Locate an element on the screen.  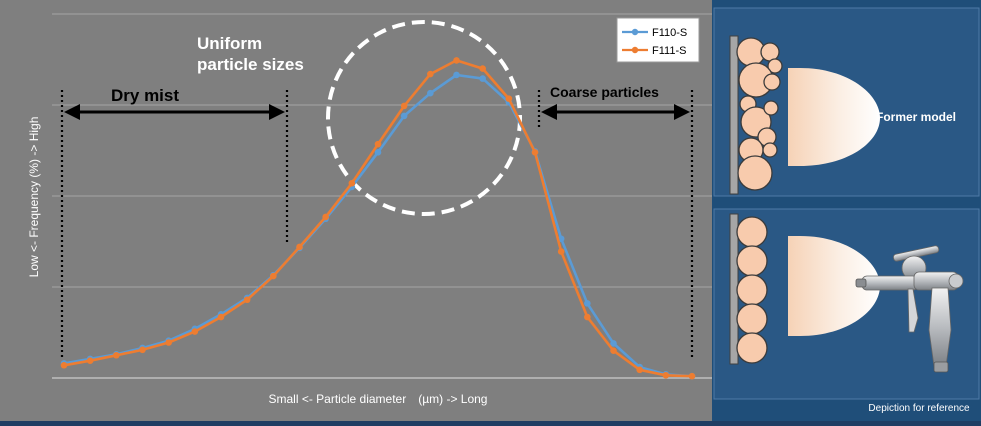
reference-footnote: Depiction for reference is located at coordinates (919, 408).